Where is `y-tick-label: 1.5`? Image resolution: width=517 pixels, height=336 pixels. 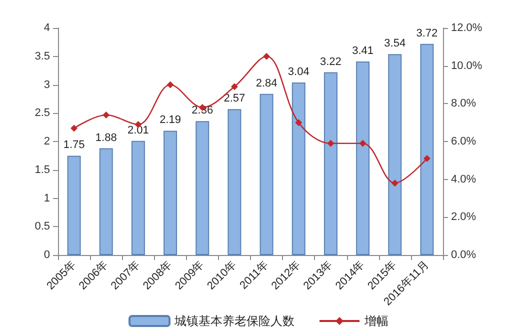 y-tick-label: 1.5 is located at coordinates (42, 170).